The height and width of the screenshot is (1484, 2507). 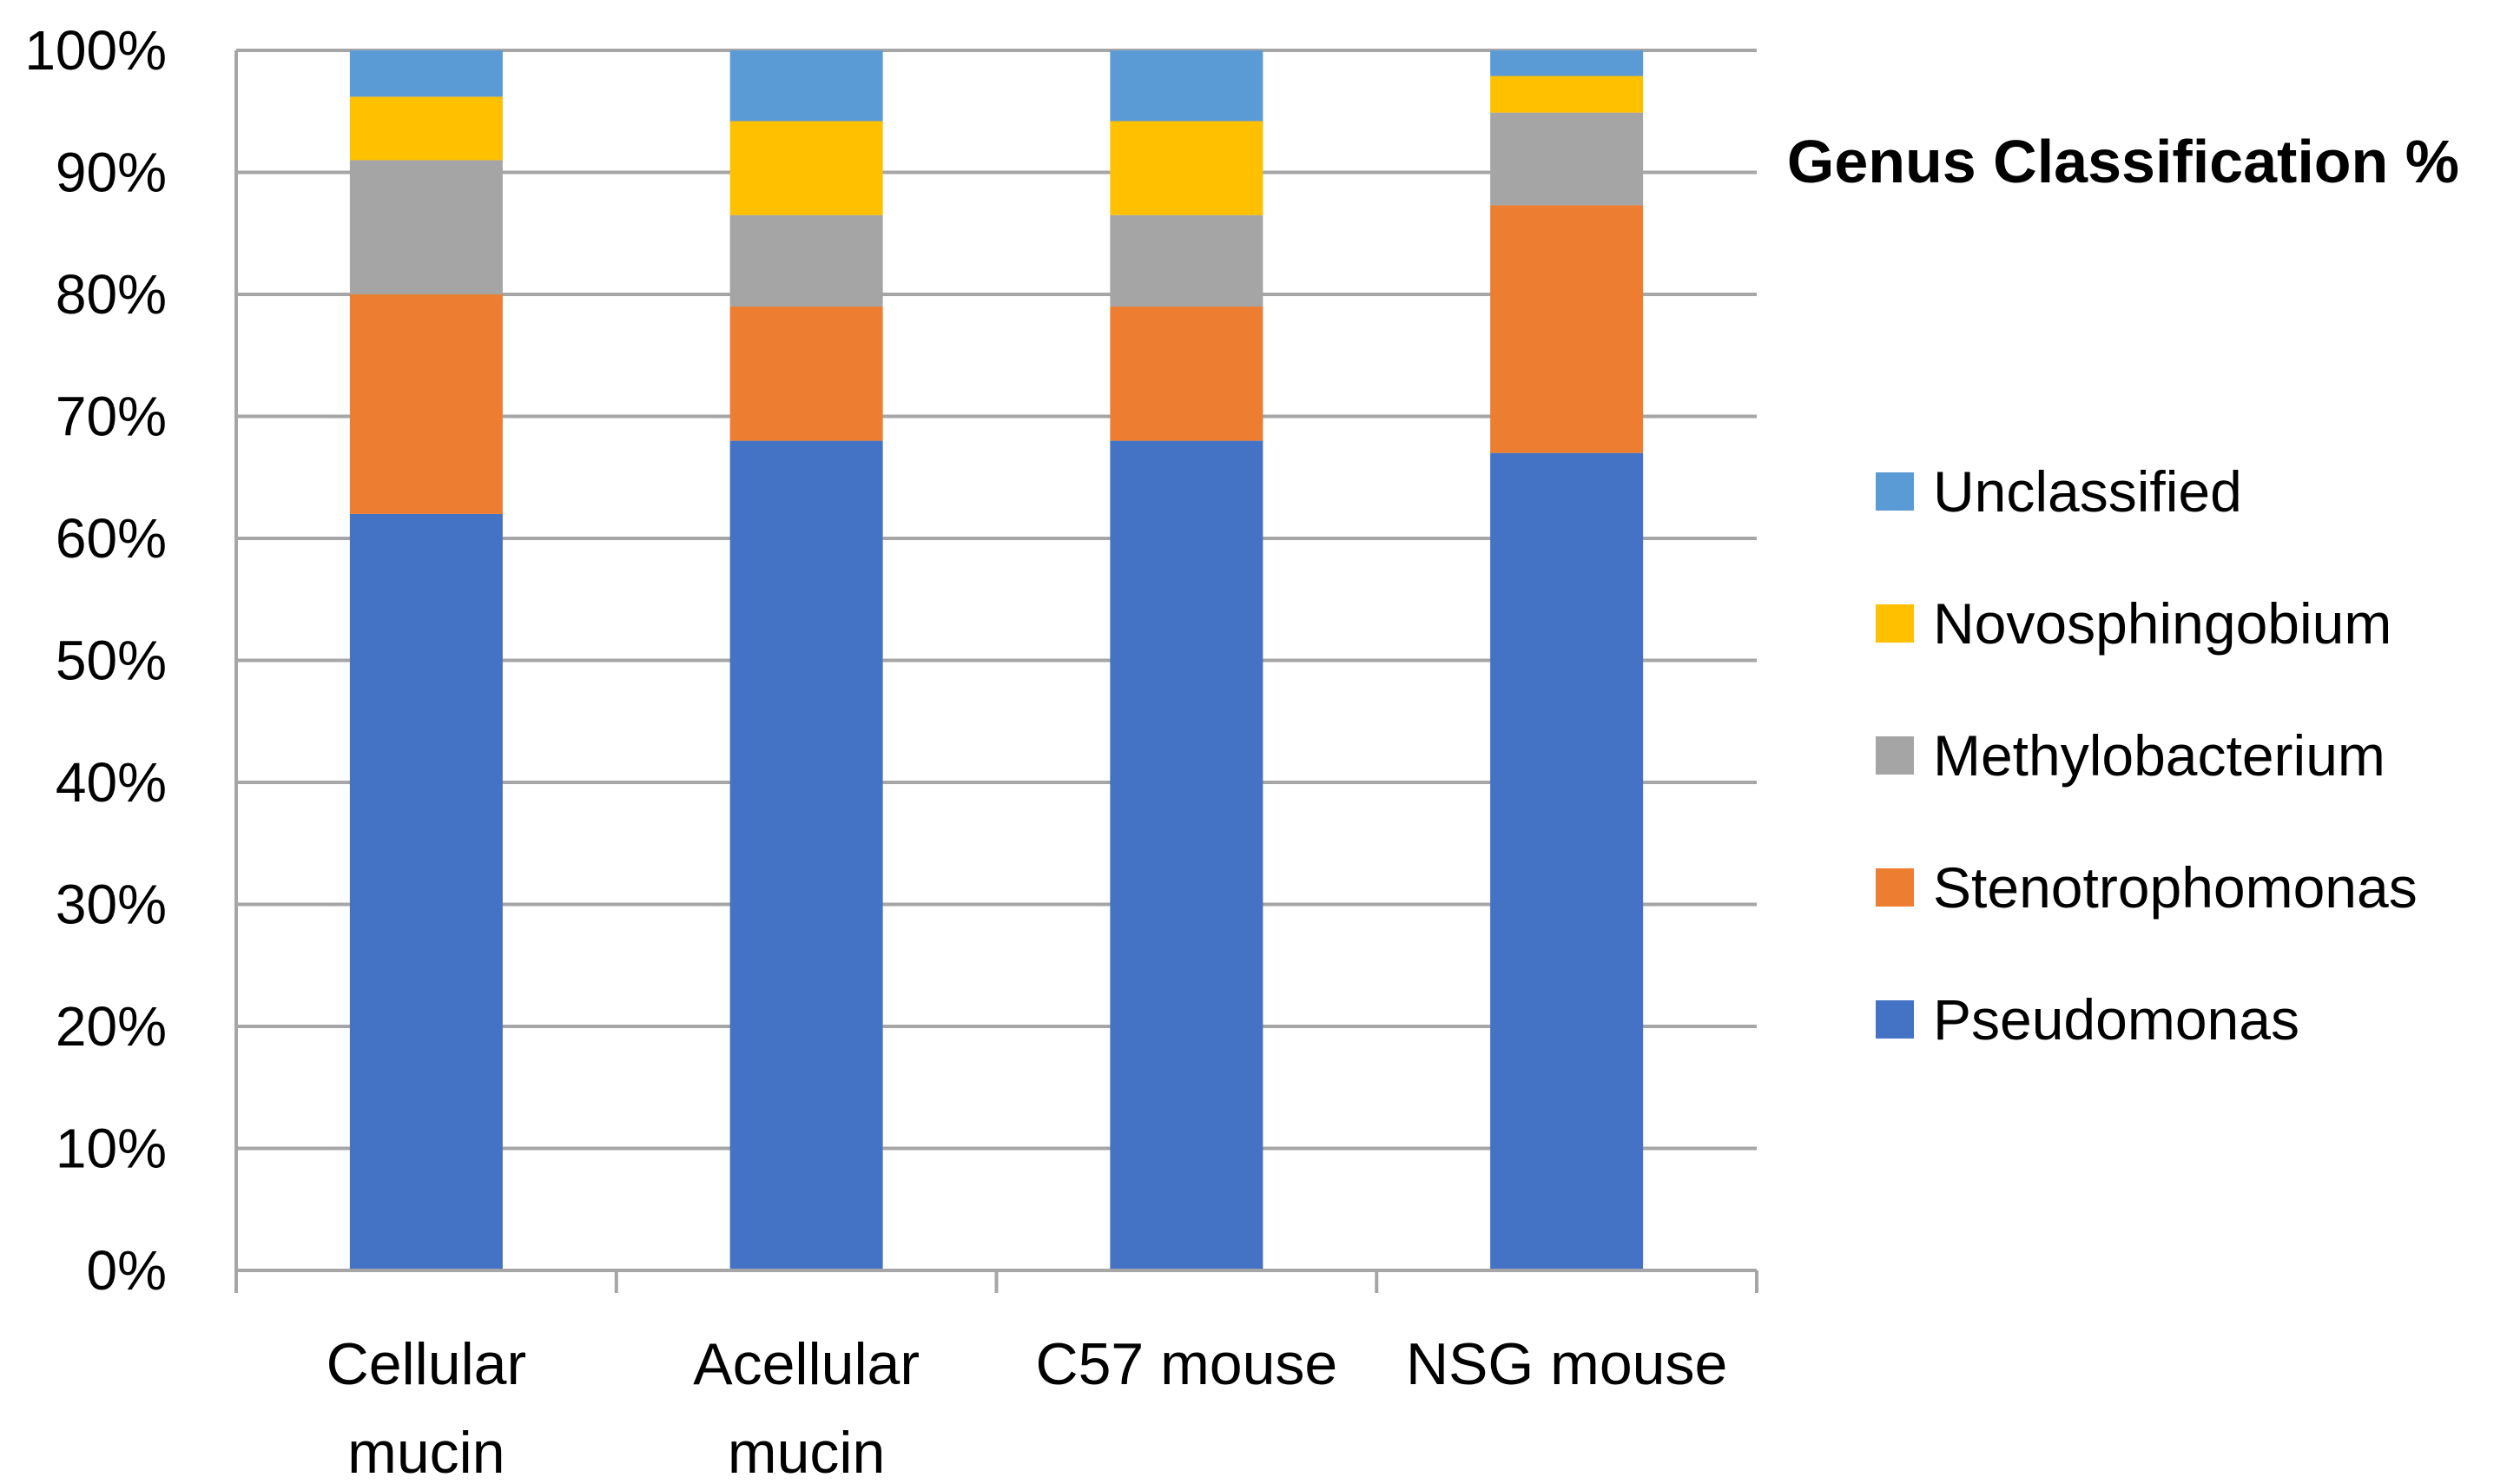 I want to click on category-label: NSG mouse, so click(x=1566, y=1364).